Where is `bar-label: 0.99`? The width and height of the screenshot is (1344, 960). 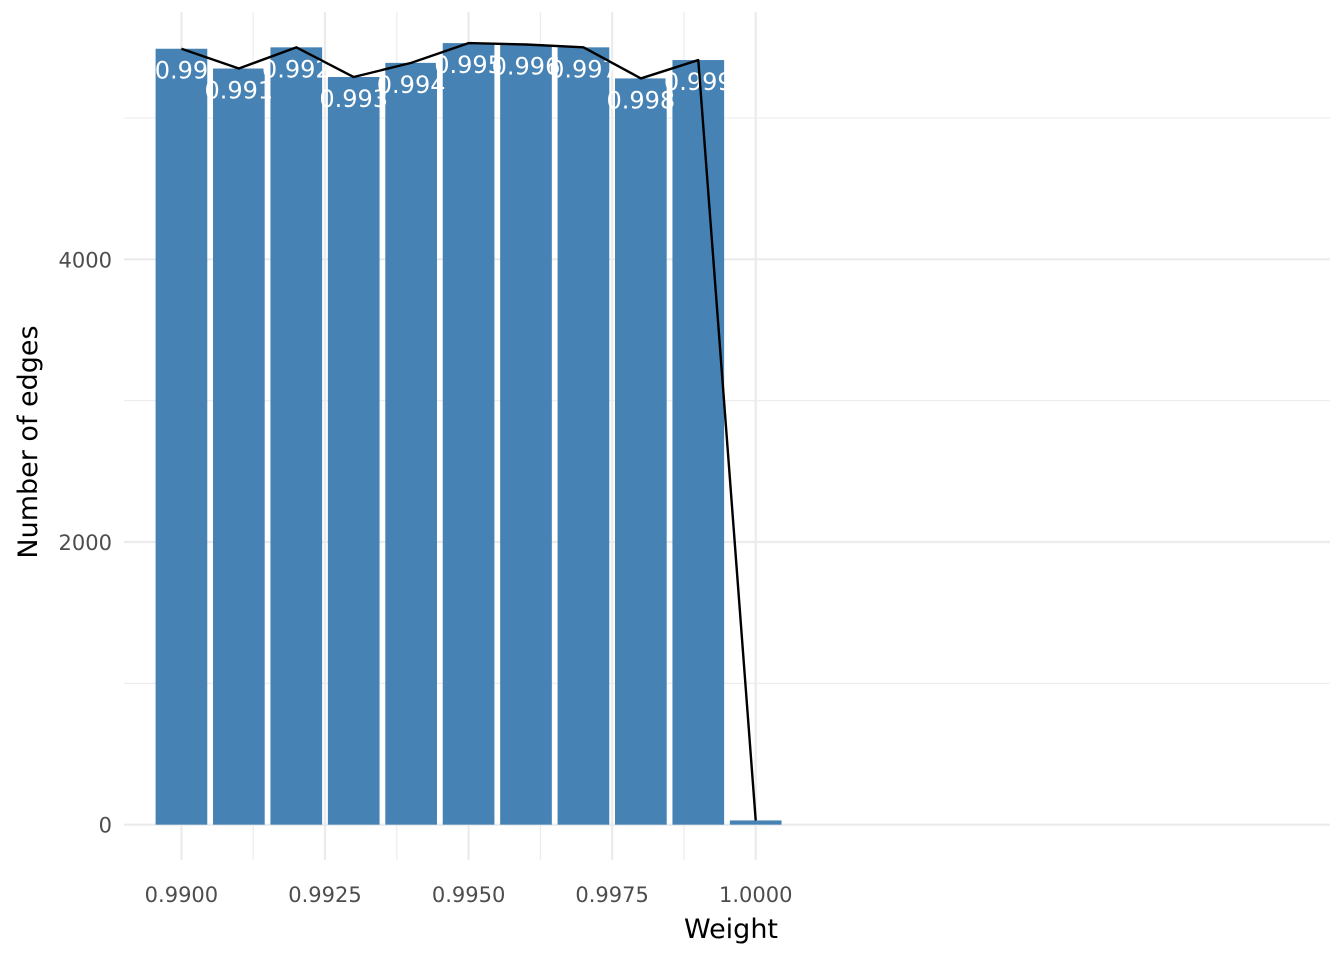
bar-label: 0.99 is located at coordinates (181, 71).